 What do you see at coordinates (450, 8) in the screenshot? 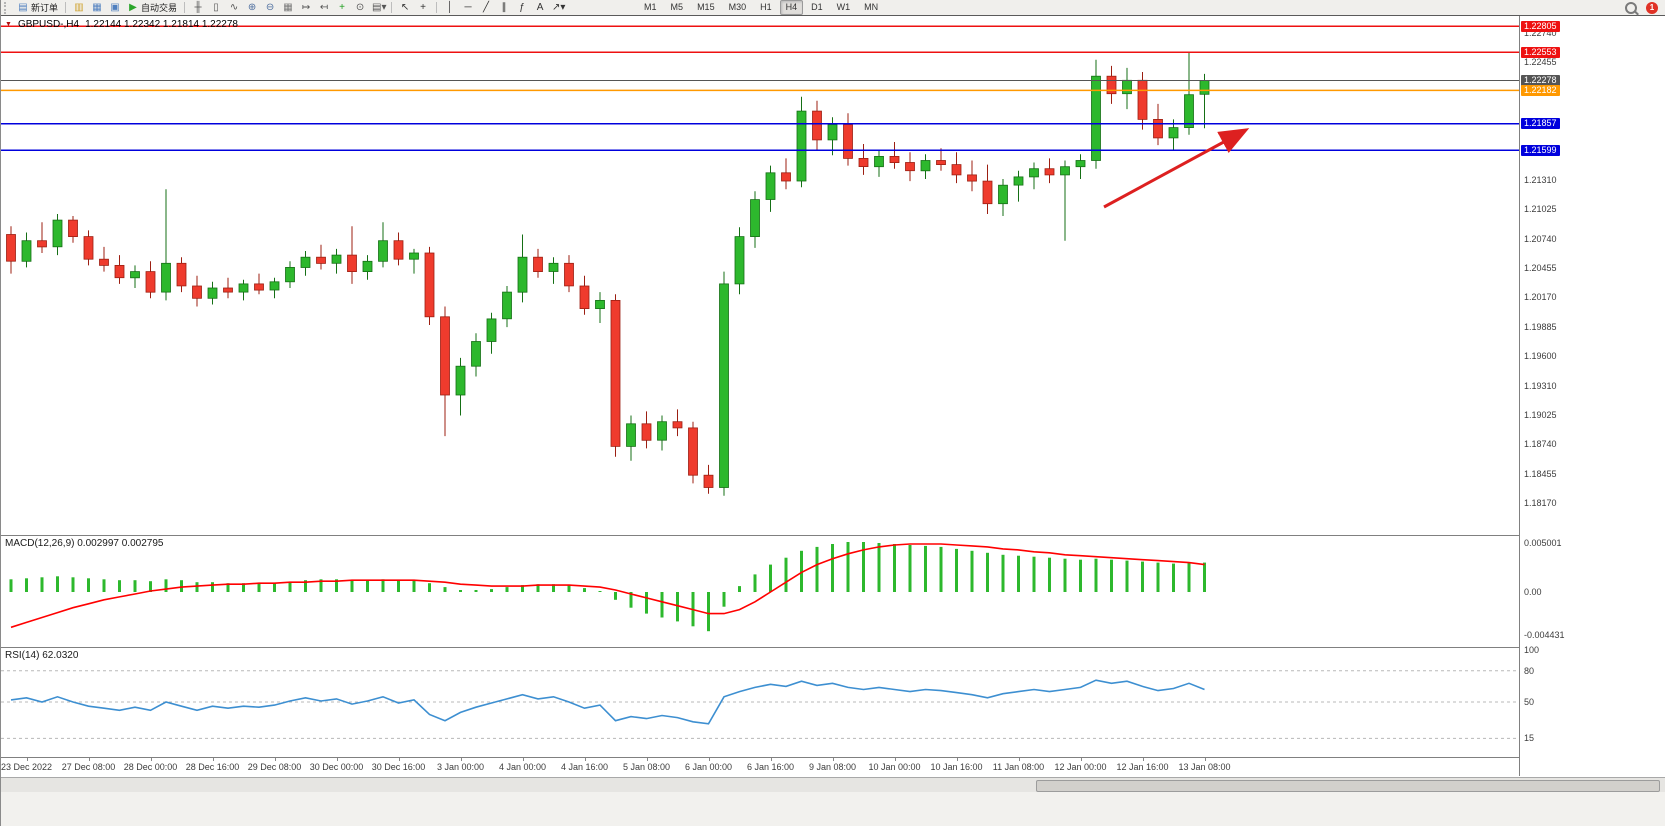
I see `vertical-line-button: │` at bounding box center [450, 8].